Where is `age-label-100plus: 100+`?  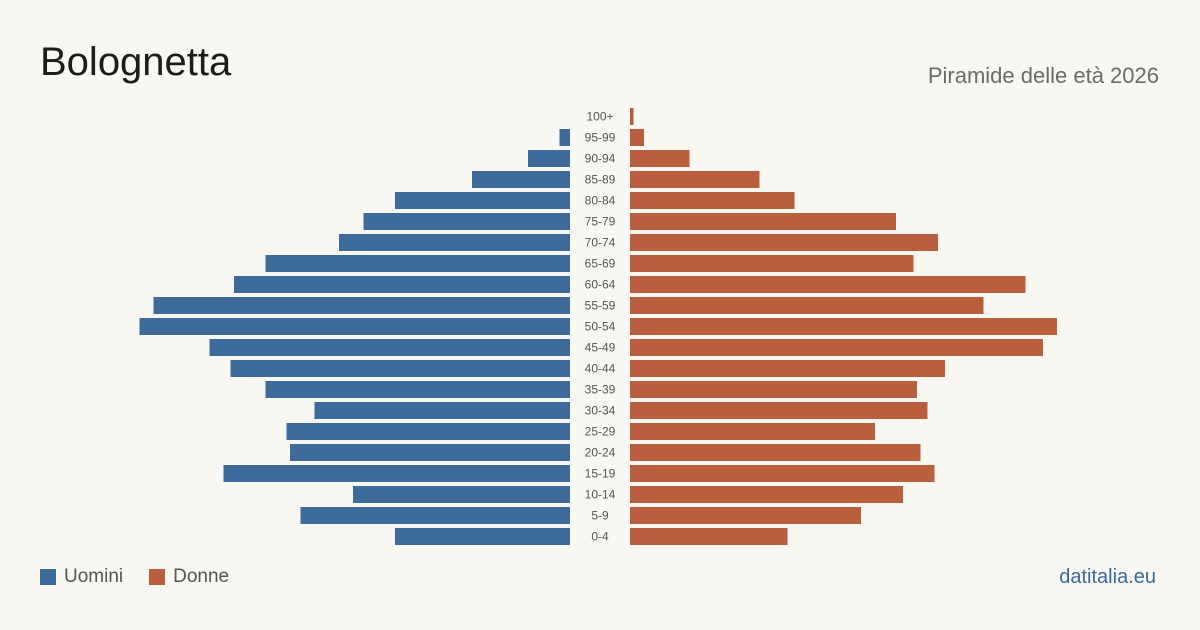 age-label-100plus: 100+ is located at coordinates (599, 117).